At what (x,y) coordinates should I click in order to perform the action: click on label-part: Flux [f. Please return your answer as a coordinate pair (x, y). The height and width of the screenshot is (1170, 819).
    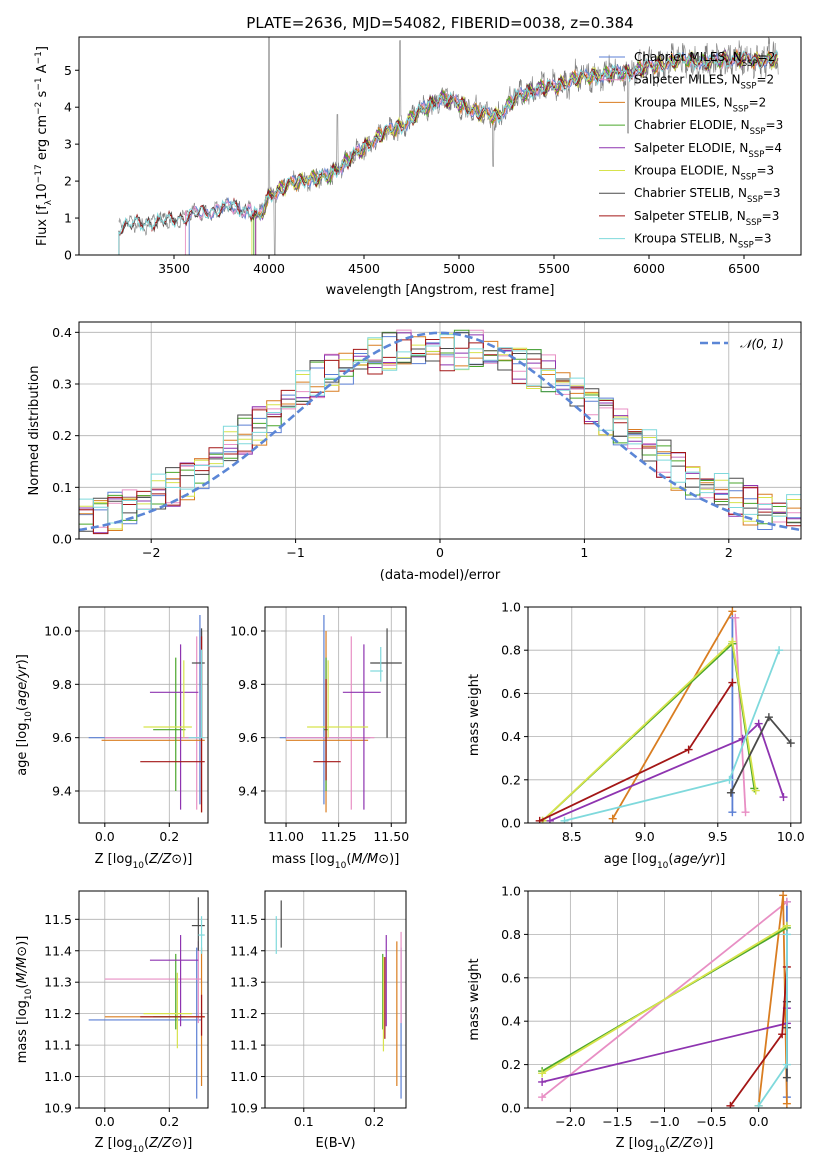
    Looking at the image, I should click on (42, 225).